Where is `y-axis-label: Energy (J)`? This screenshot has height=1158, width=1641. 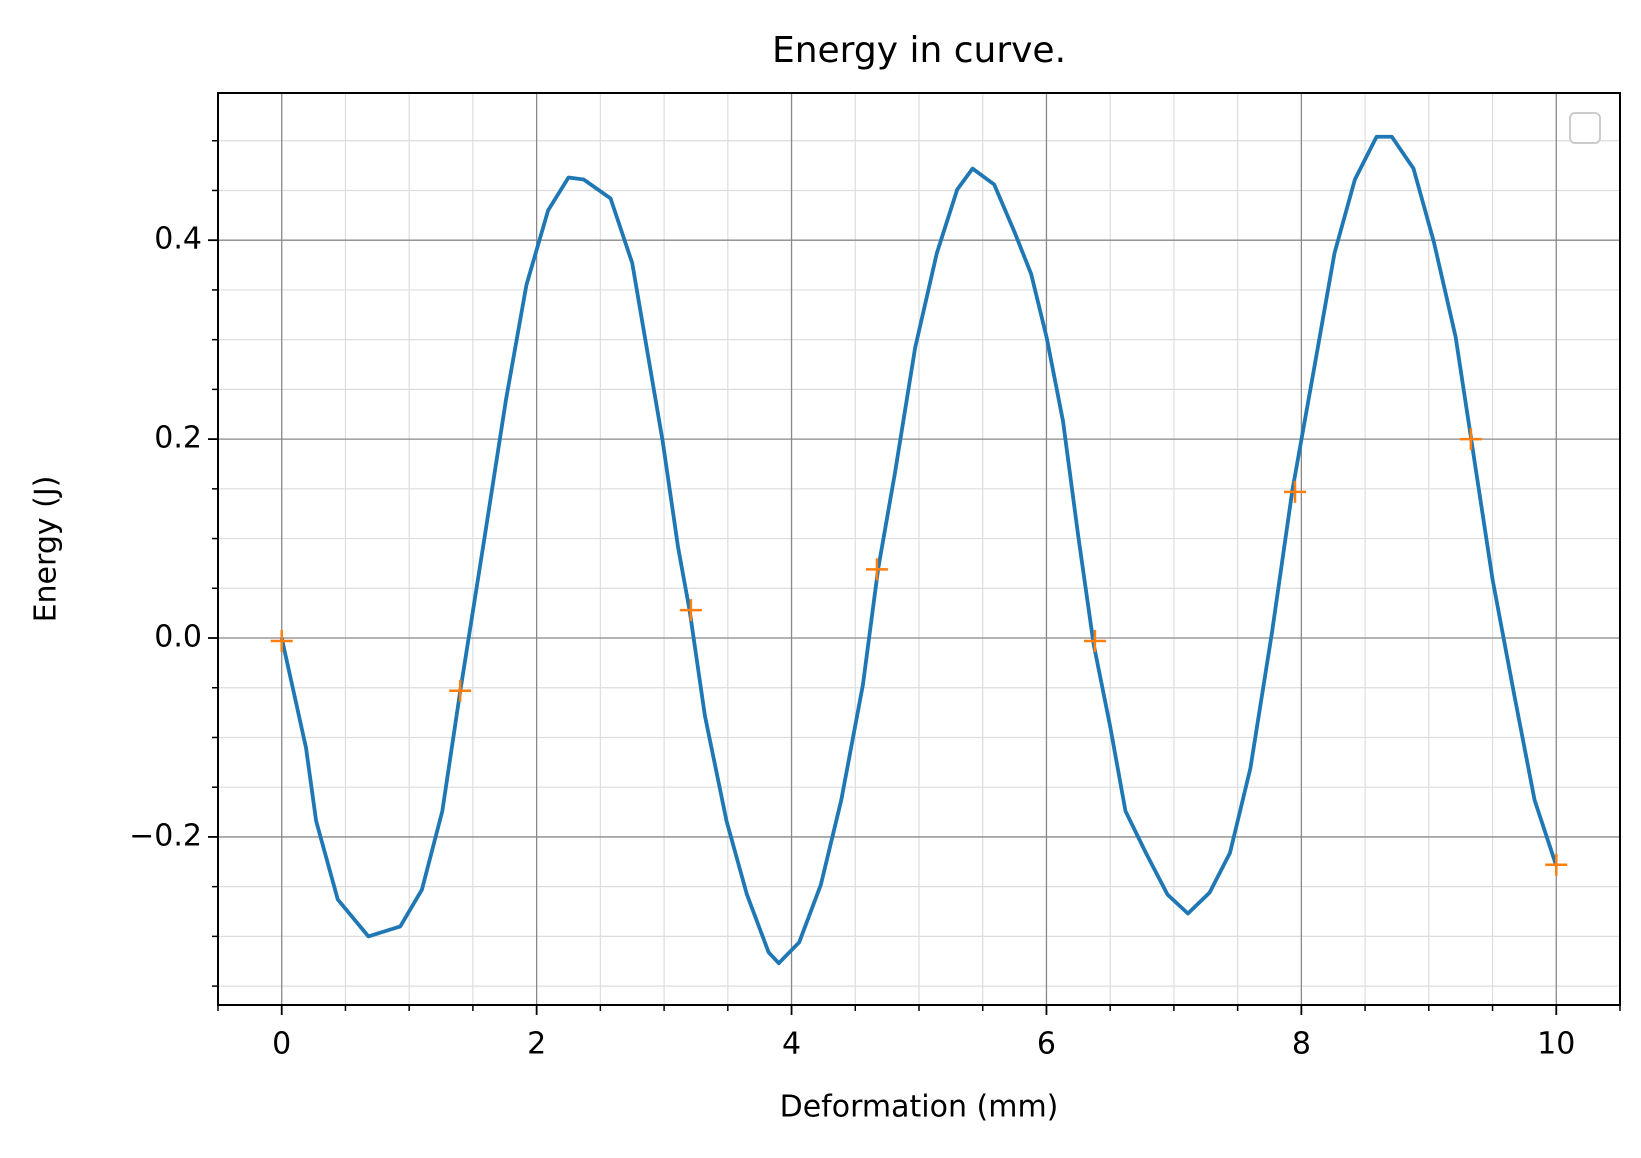 y-axis-label: Energy (J) is located at coordinates (46, 549).